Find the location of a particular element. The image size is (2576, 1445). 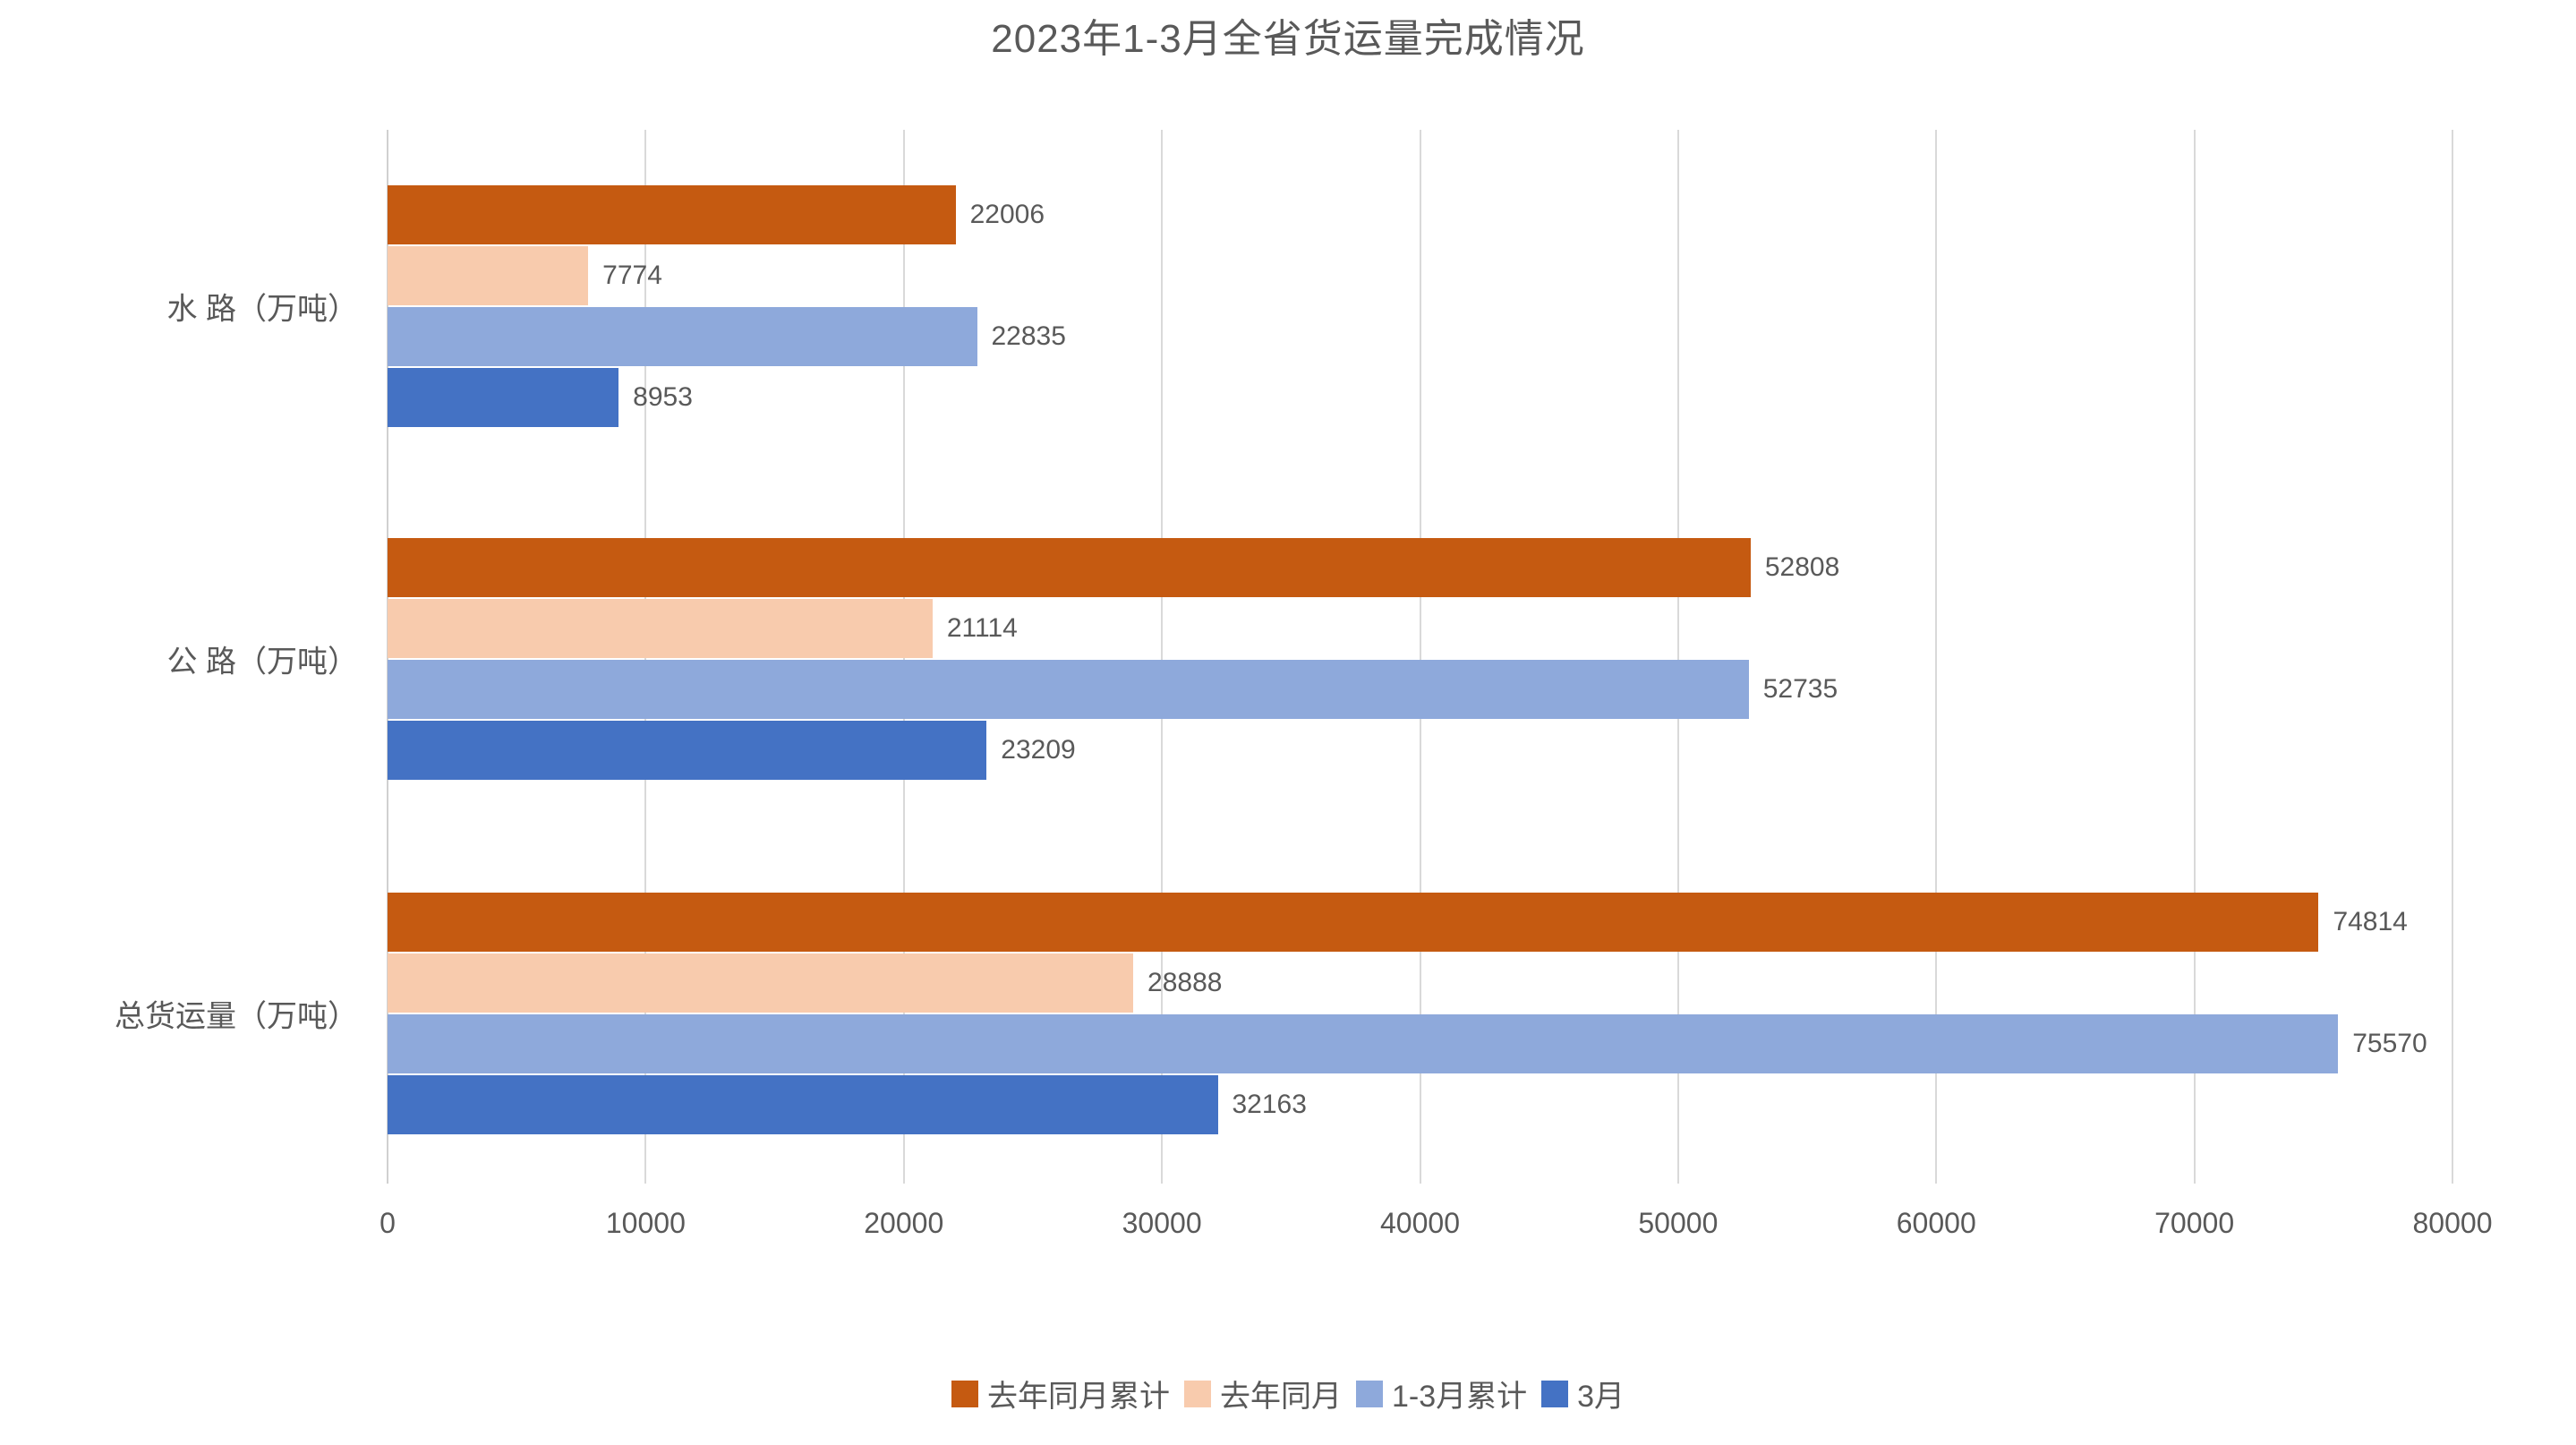

legend-label: 3月 is located at coordinates (1601, 1397).